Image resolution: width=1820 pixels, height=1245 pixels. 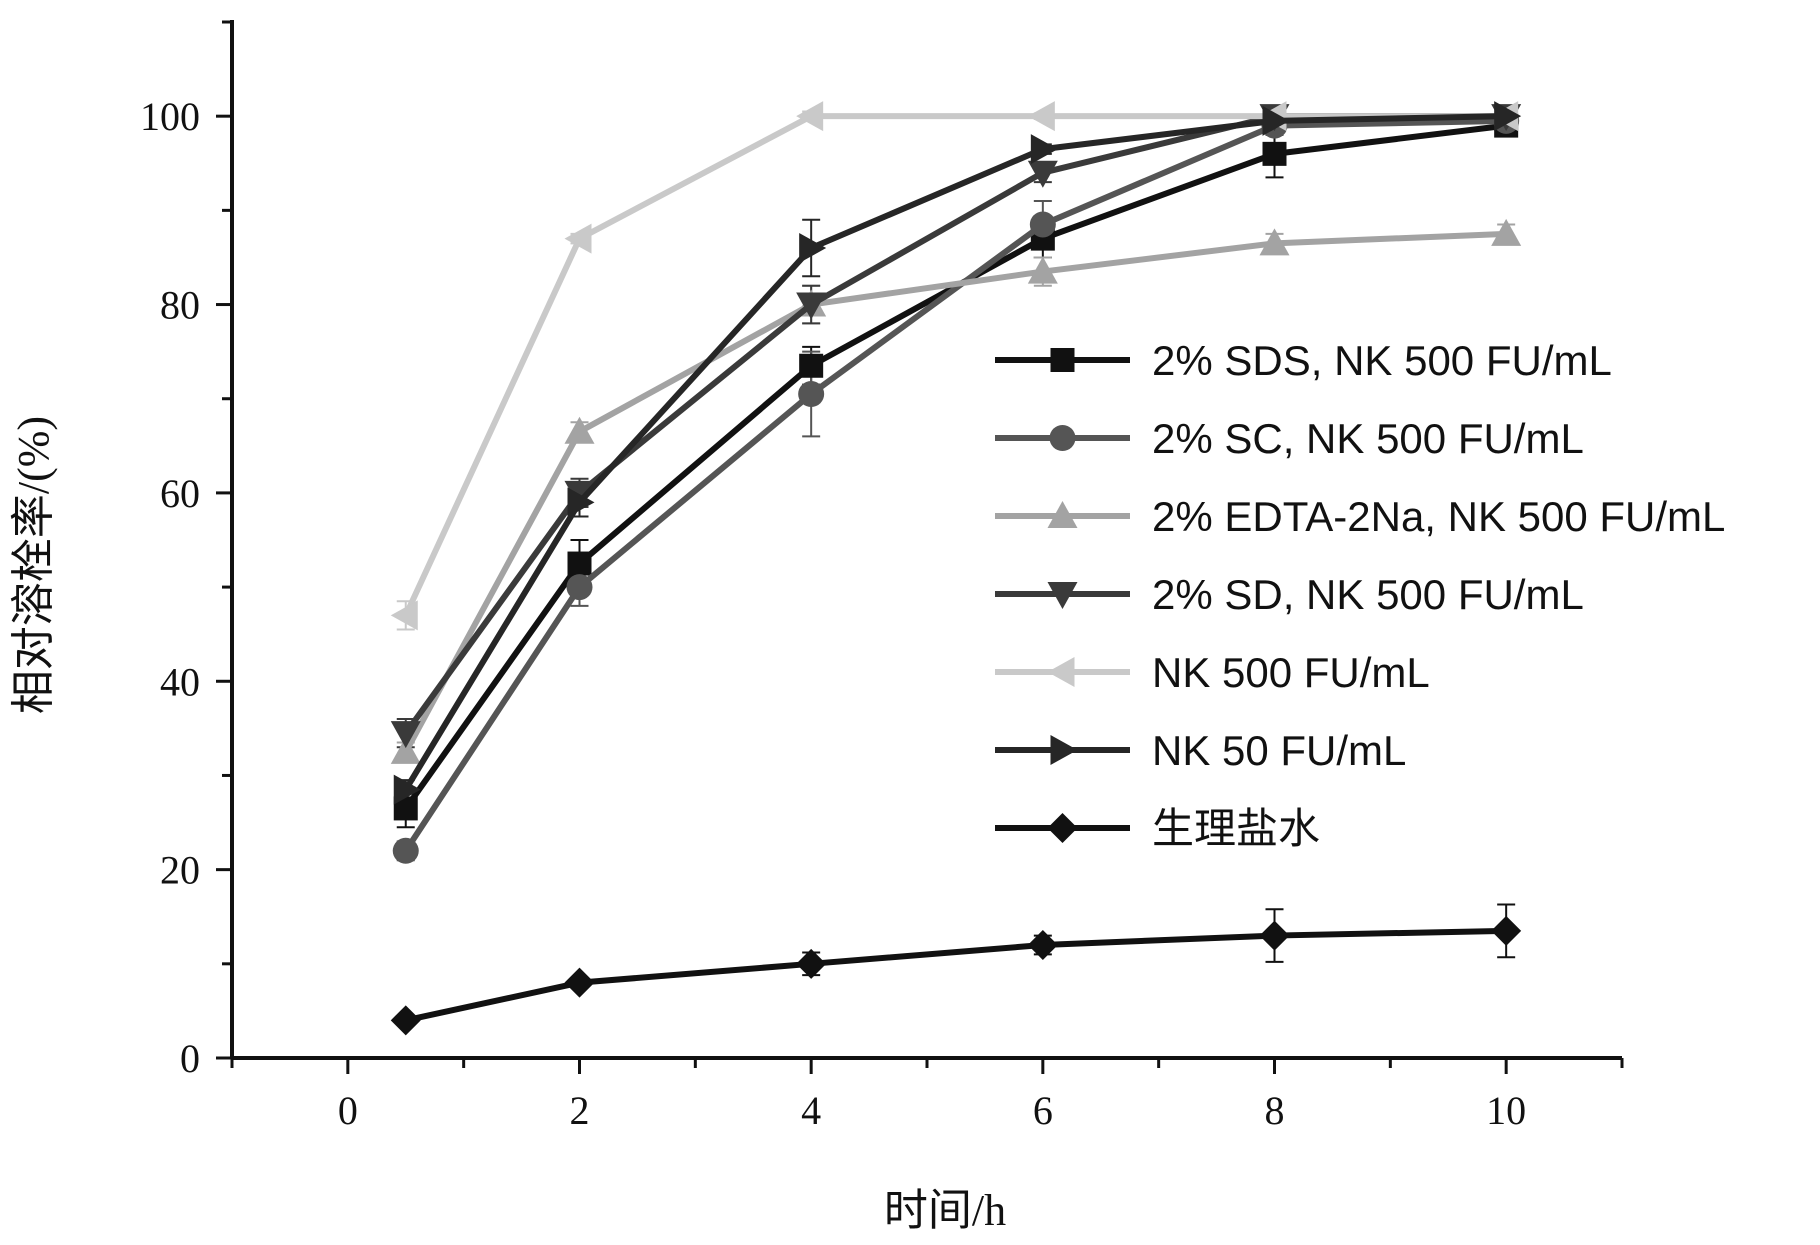 I want to click on x-tick-label: 10, so click(x=1506, y=1110).